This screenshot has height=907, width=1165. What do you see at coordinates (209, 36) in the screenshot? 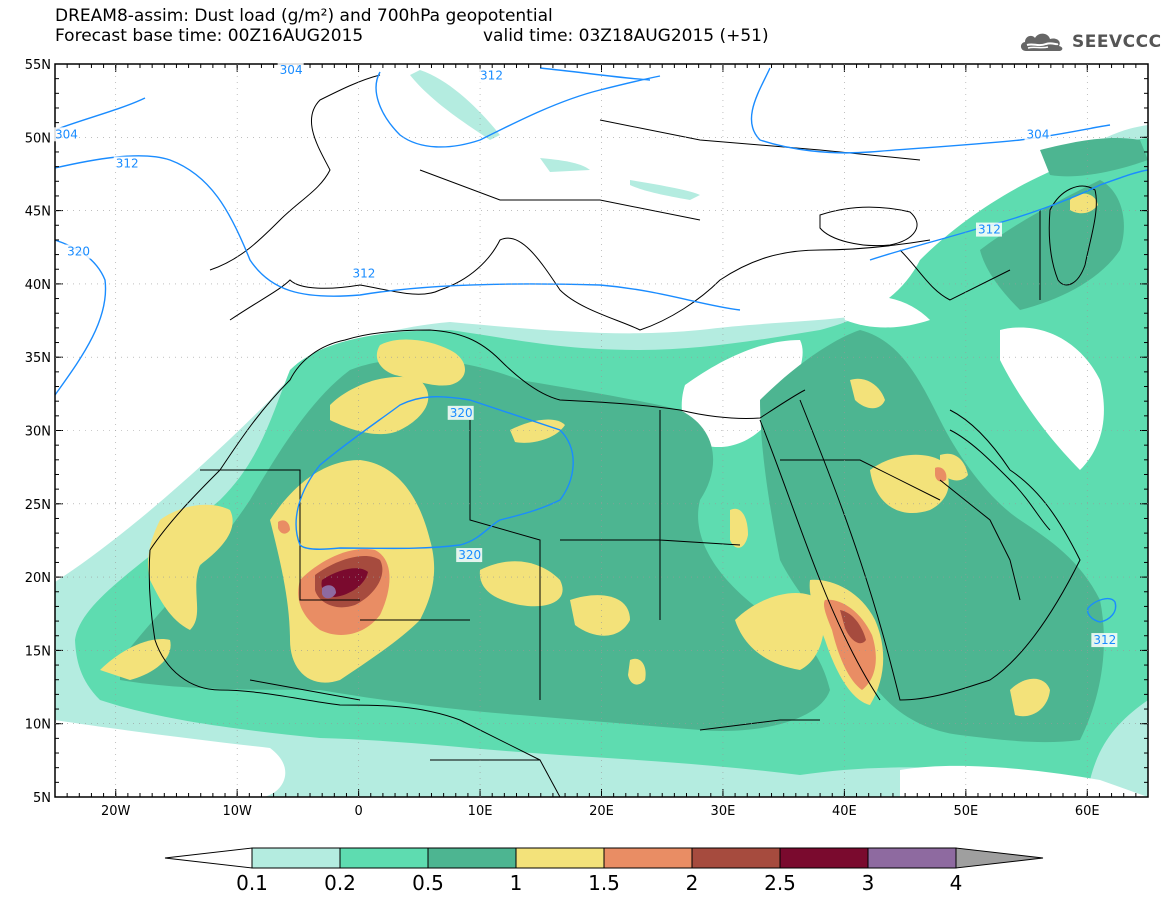
I see `forecast-base-time: Forecast base time: 00Z16AUG2015` at bounding box center [209, 36].